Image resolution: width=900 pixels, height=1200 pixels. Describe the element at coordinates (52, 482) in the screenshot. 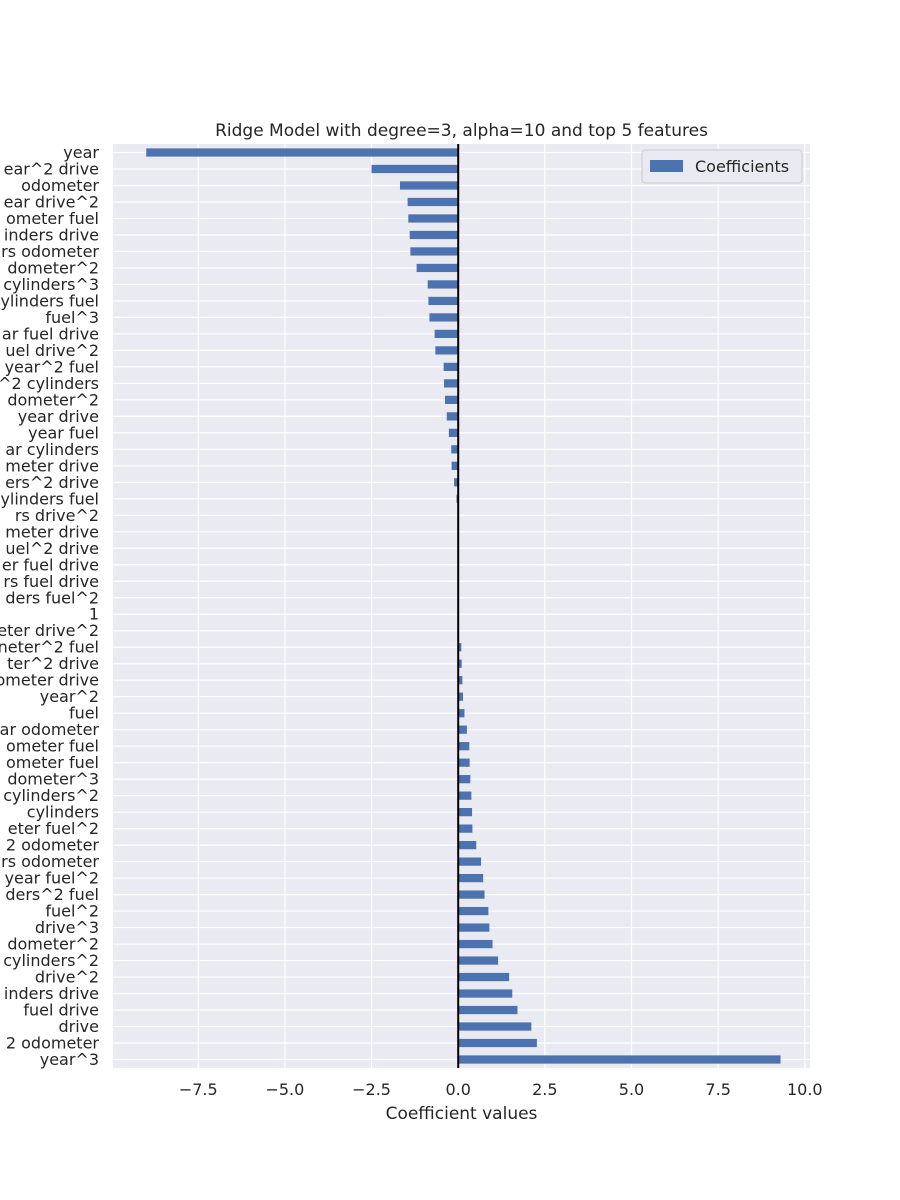

I see `y-tick-label: ers^2 drive` at that location.